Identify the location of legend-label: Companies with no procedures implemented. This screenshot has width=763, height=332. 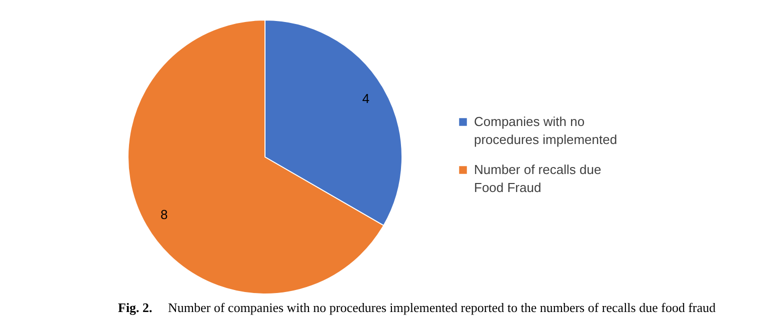
(546, 130).